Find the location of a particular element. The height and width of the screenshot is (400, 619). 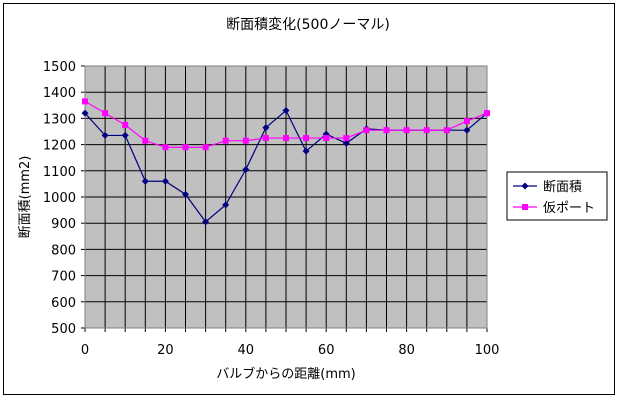

y-tick-label: 1100 is located at coordinates (59, 172).